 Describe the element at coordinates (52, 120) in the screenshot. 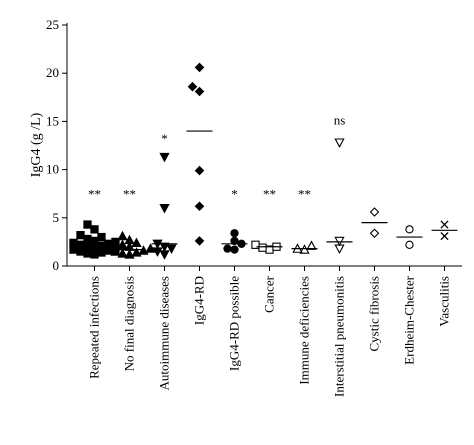

I see `y-tick-label: 15` at that location.